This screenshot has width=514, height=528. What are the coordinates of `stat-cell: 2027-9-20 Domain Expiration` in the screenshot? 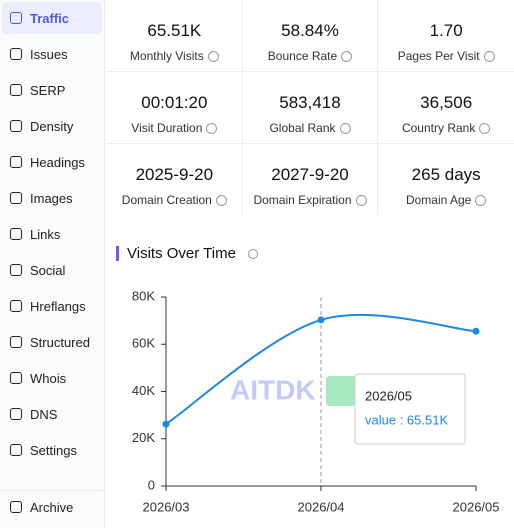 It's located at (311, 179).